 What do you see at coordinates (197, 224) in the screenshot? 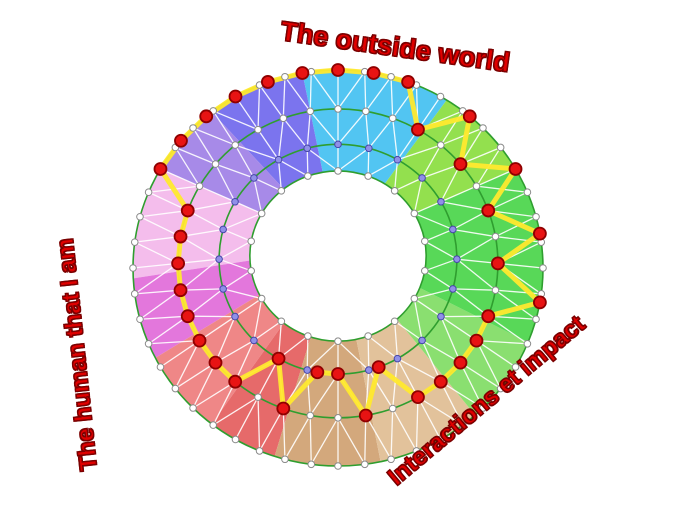
I see `sector-light-pink` at bounding box center [197, 224].